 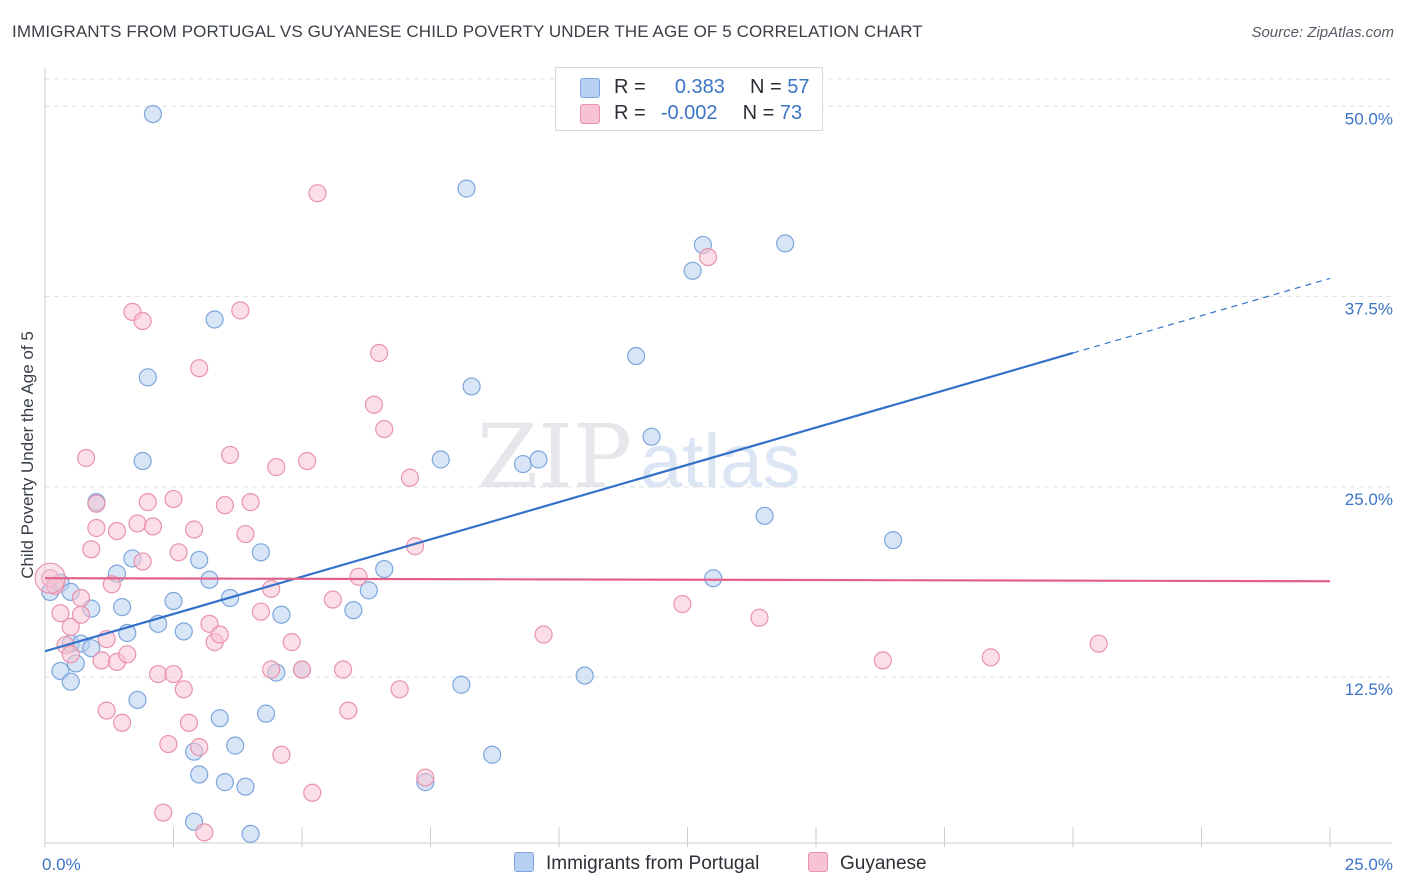 I want to click on portugal-trend-extension, so click(x=1201, y=315).